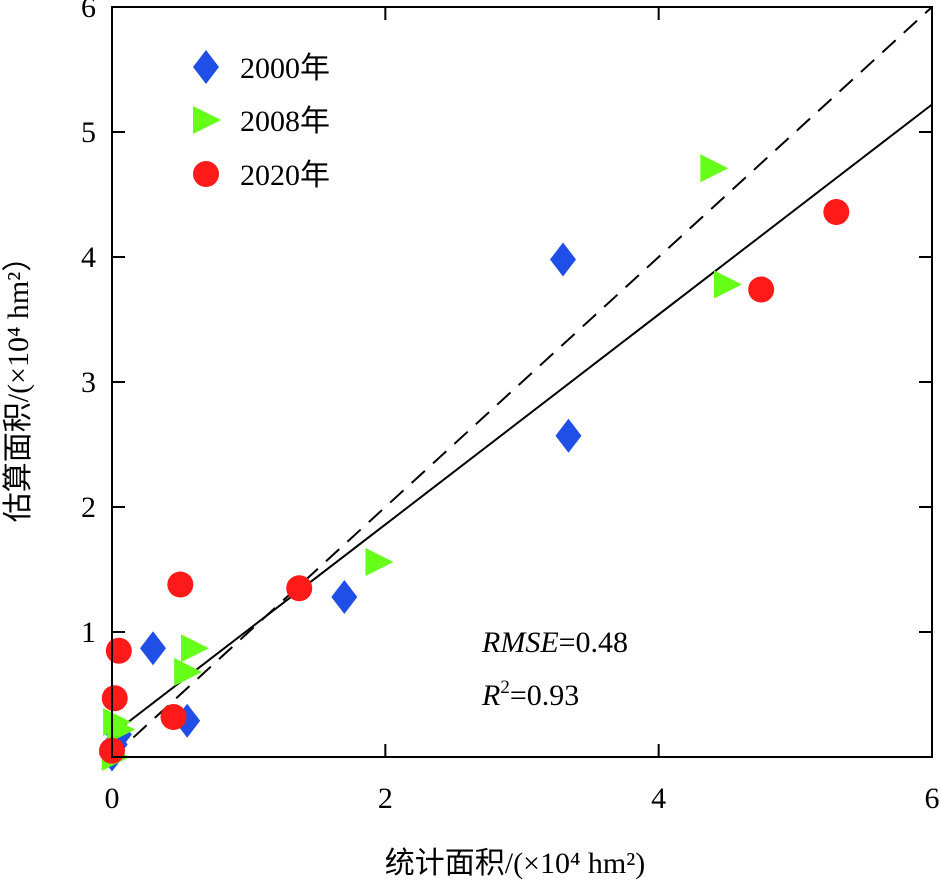 Image resolution: width=940 pixels, height=883 pixels. Describe the element at coordinates (520, 642) in the screenshot. I see `rmse-label: RMSE` at that location.